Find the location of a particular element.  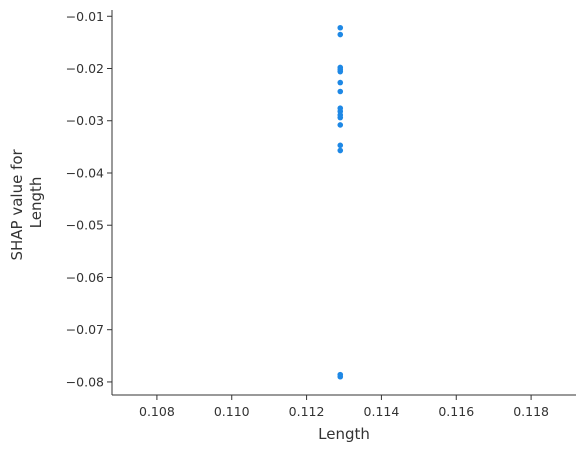

y-tick-label: −0.08 is located at coordinates (85, 381).